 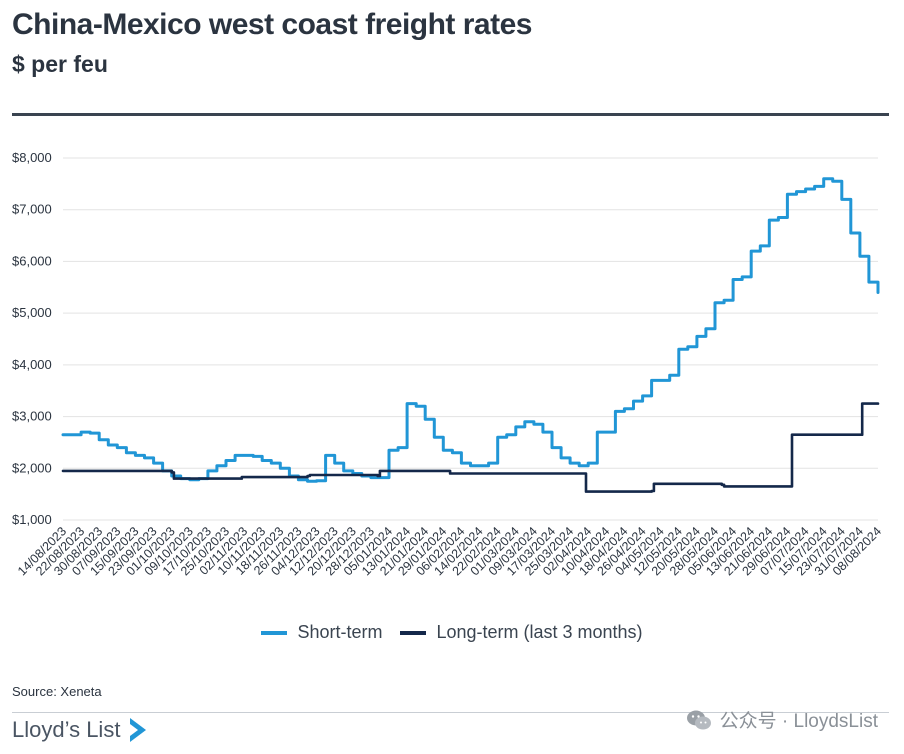 I want to click on y-tick-label: $8,000, so click(x=32, y=157).